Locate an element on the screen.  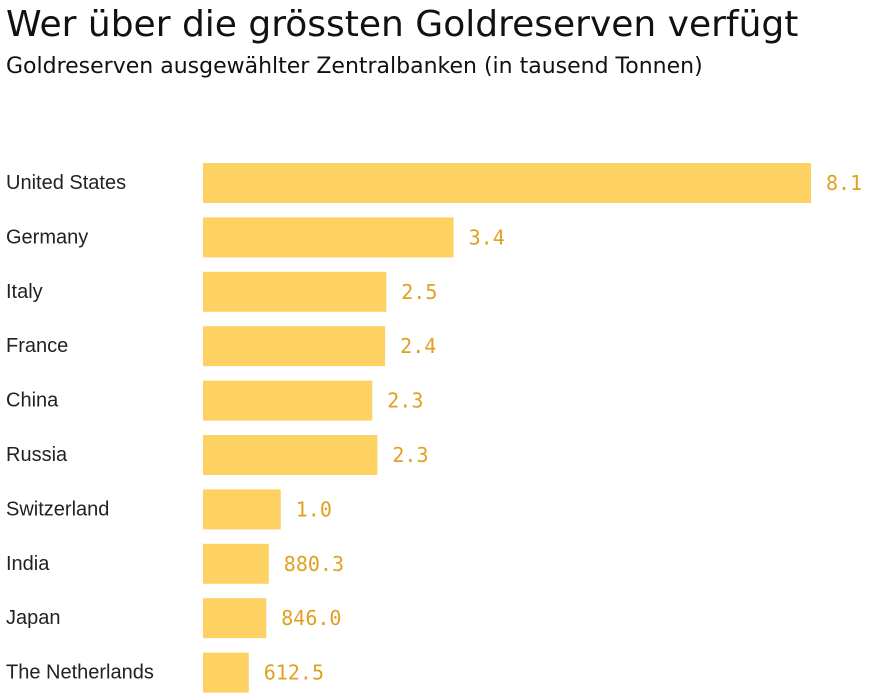
category-label: India is located at coordinates (28, 564).